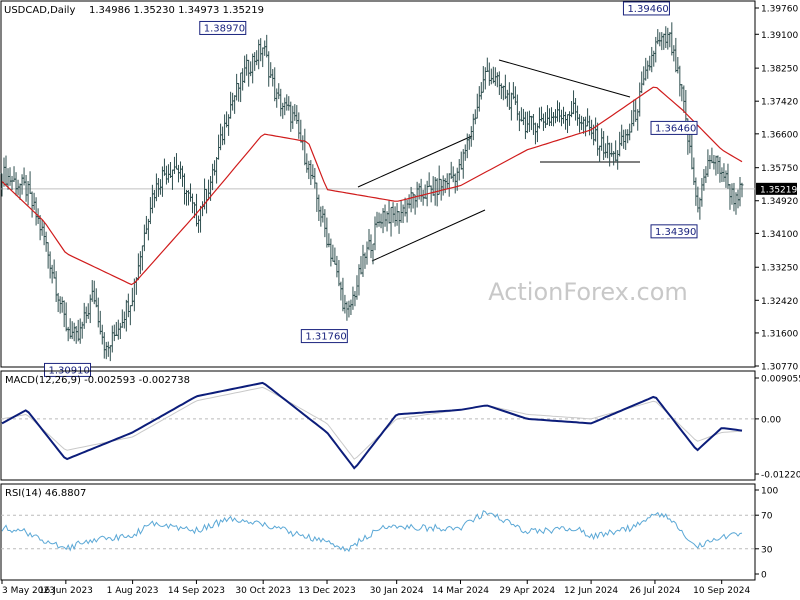  Describe the element at coordinates (767, 550) in the screenshot. I see `rsi-tick-label: 30` at that location.